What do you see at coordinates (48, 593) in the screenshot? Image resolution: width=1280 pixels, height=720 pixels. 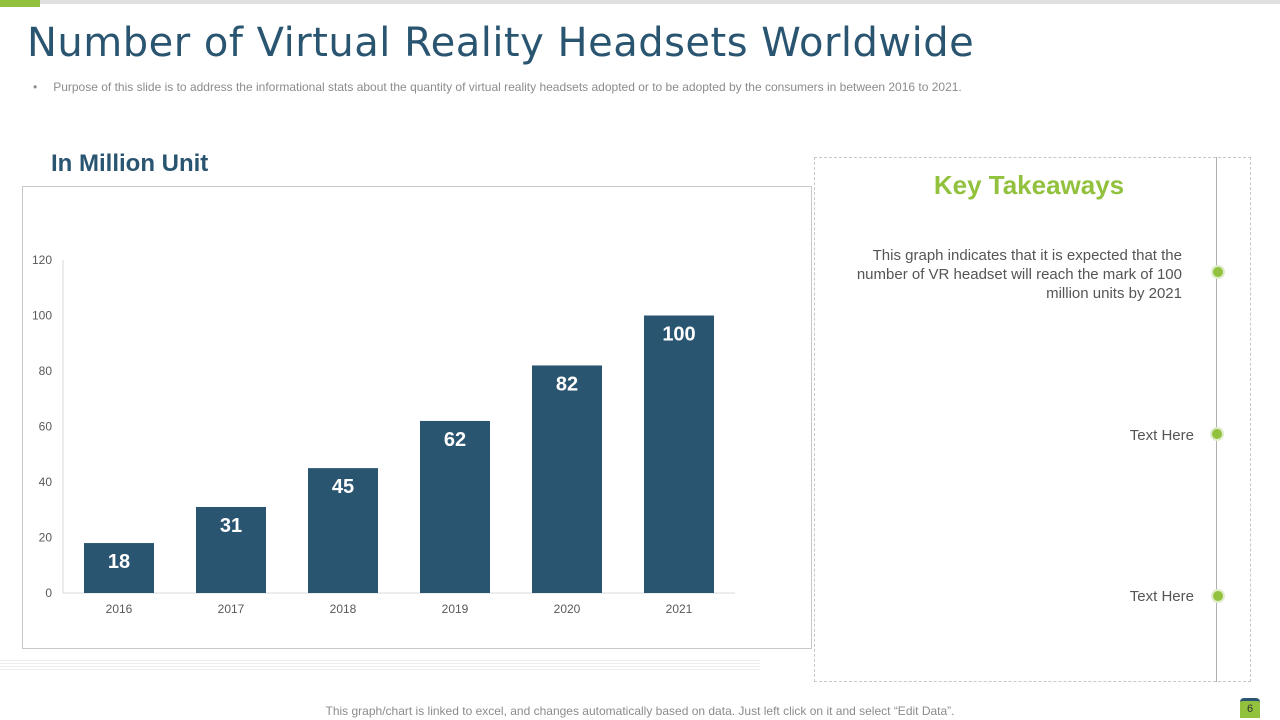 I see `y-tick-label: 0` at bounding box center [48, 593].